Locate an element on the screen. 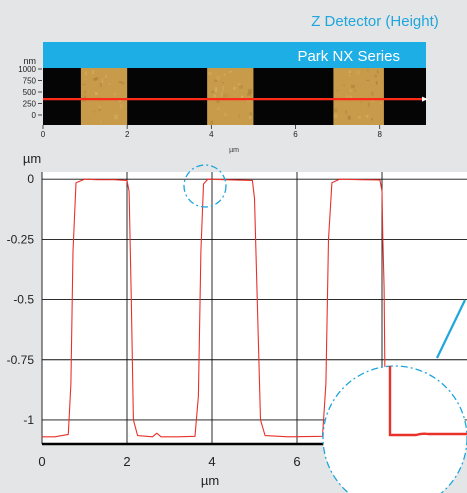 The width and height of the screenshot is (467, 493). x-axis-label: µm is located at coordinates (210, 480).